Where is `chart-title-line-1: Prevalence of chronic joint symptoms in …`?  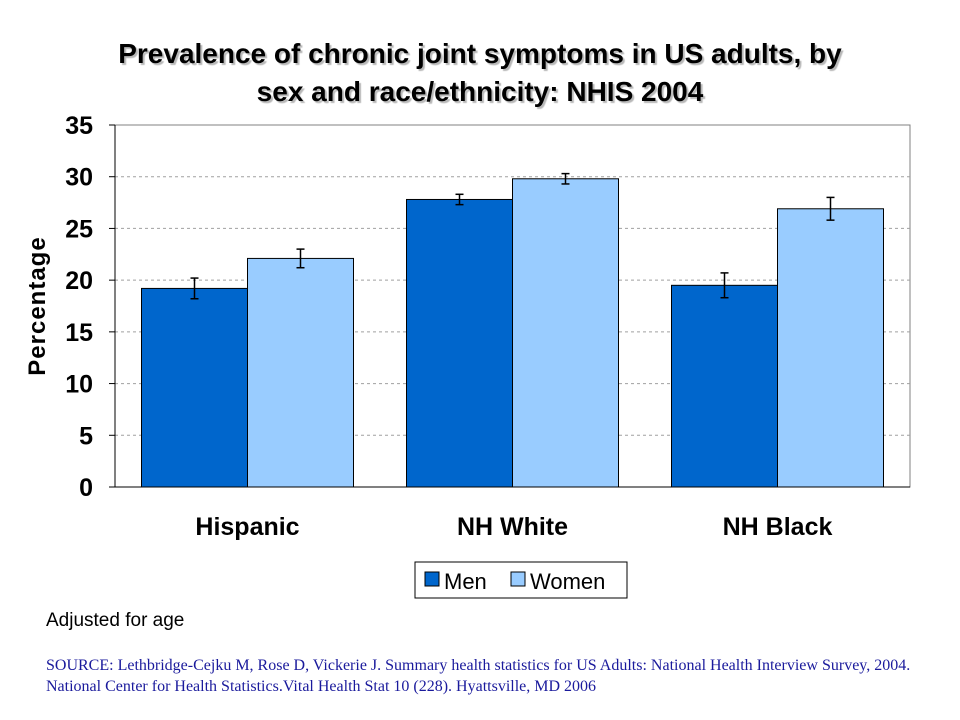
chart-title-line-1: Prevalence of chronic joint symptoms in … is located at coordinates (480, 53).